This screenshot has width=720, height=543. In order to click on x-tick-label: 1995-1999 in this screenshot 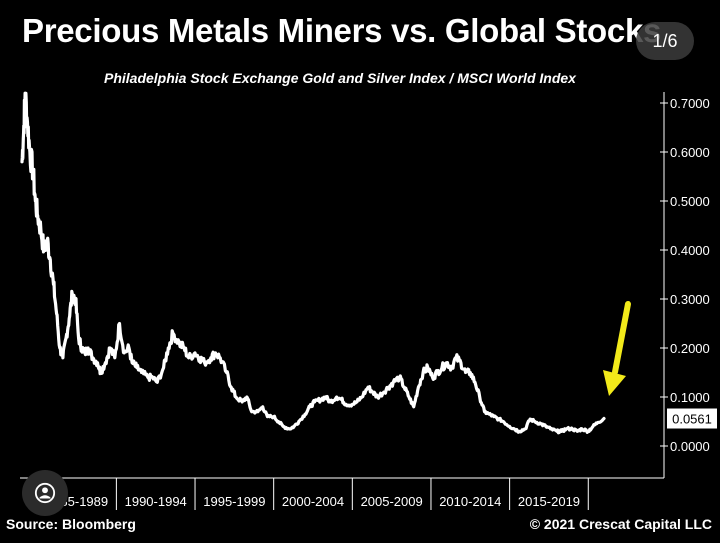, I will do `click(234, 501)`.